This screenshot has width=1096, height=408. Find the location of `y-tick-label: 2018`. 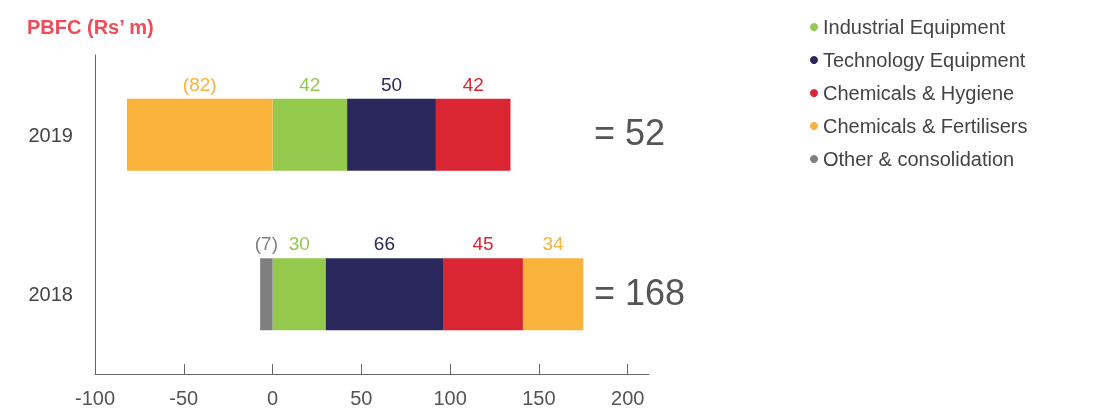

y-tick-label: 2018 is located at coordinates (50, 294).